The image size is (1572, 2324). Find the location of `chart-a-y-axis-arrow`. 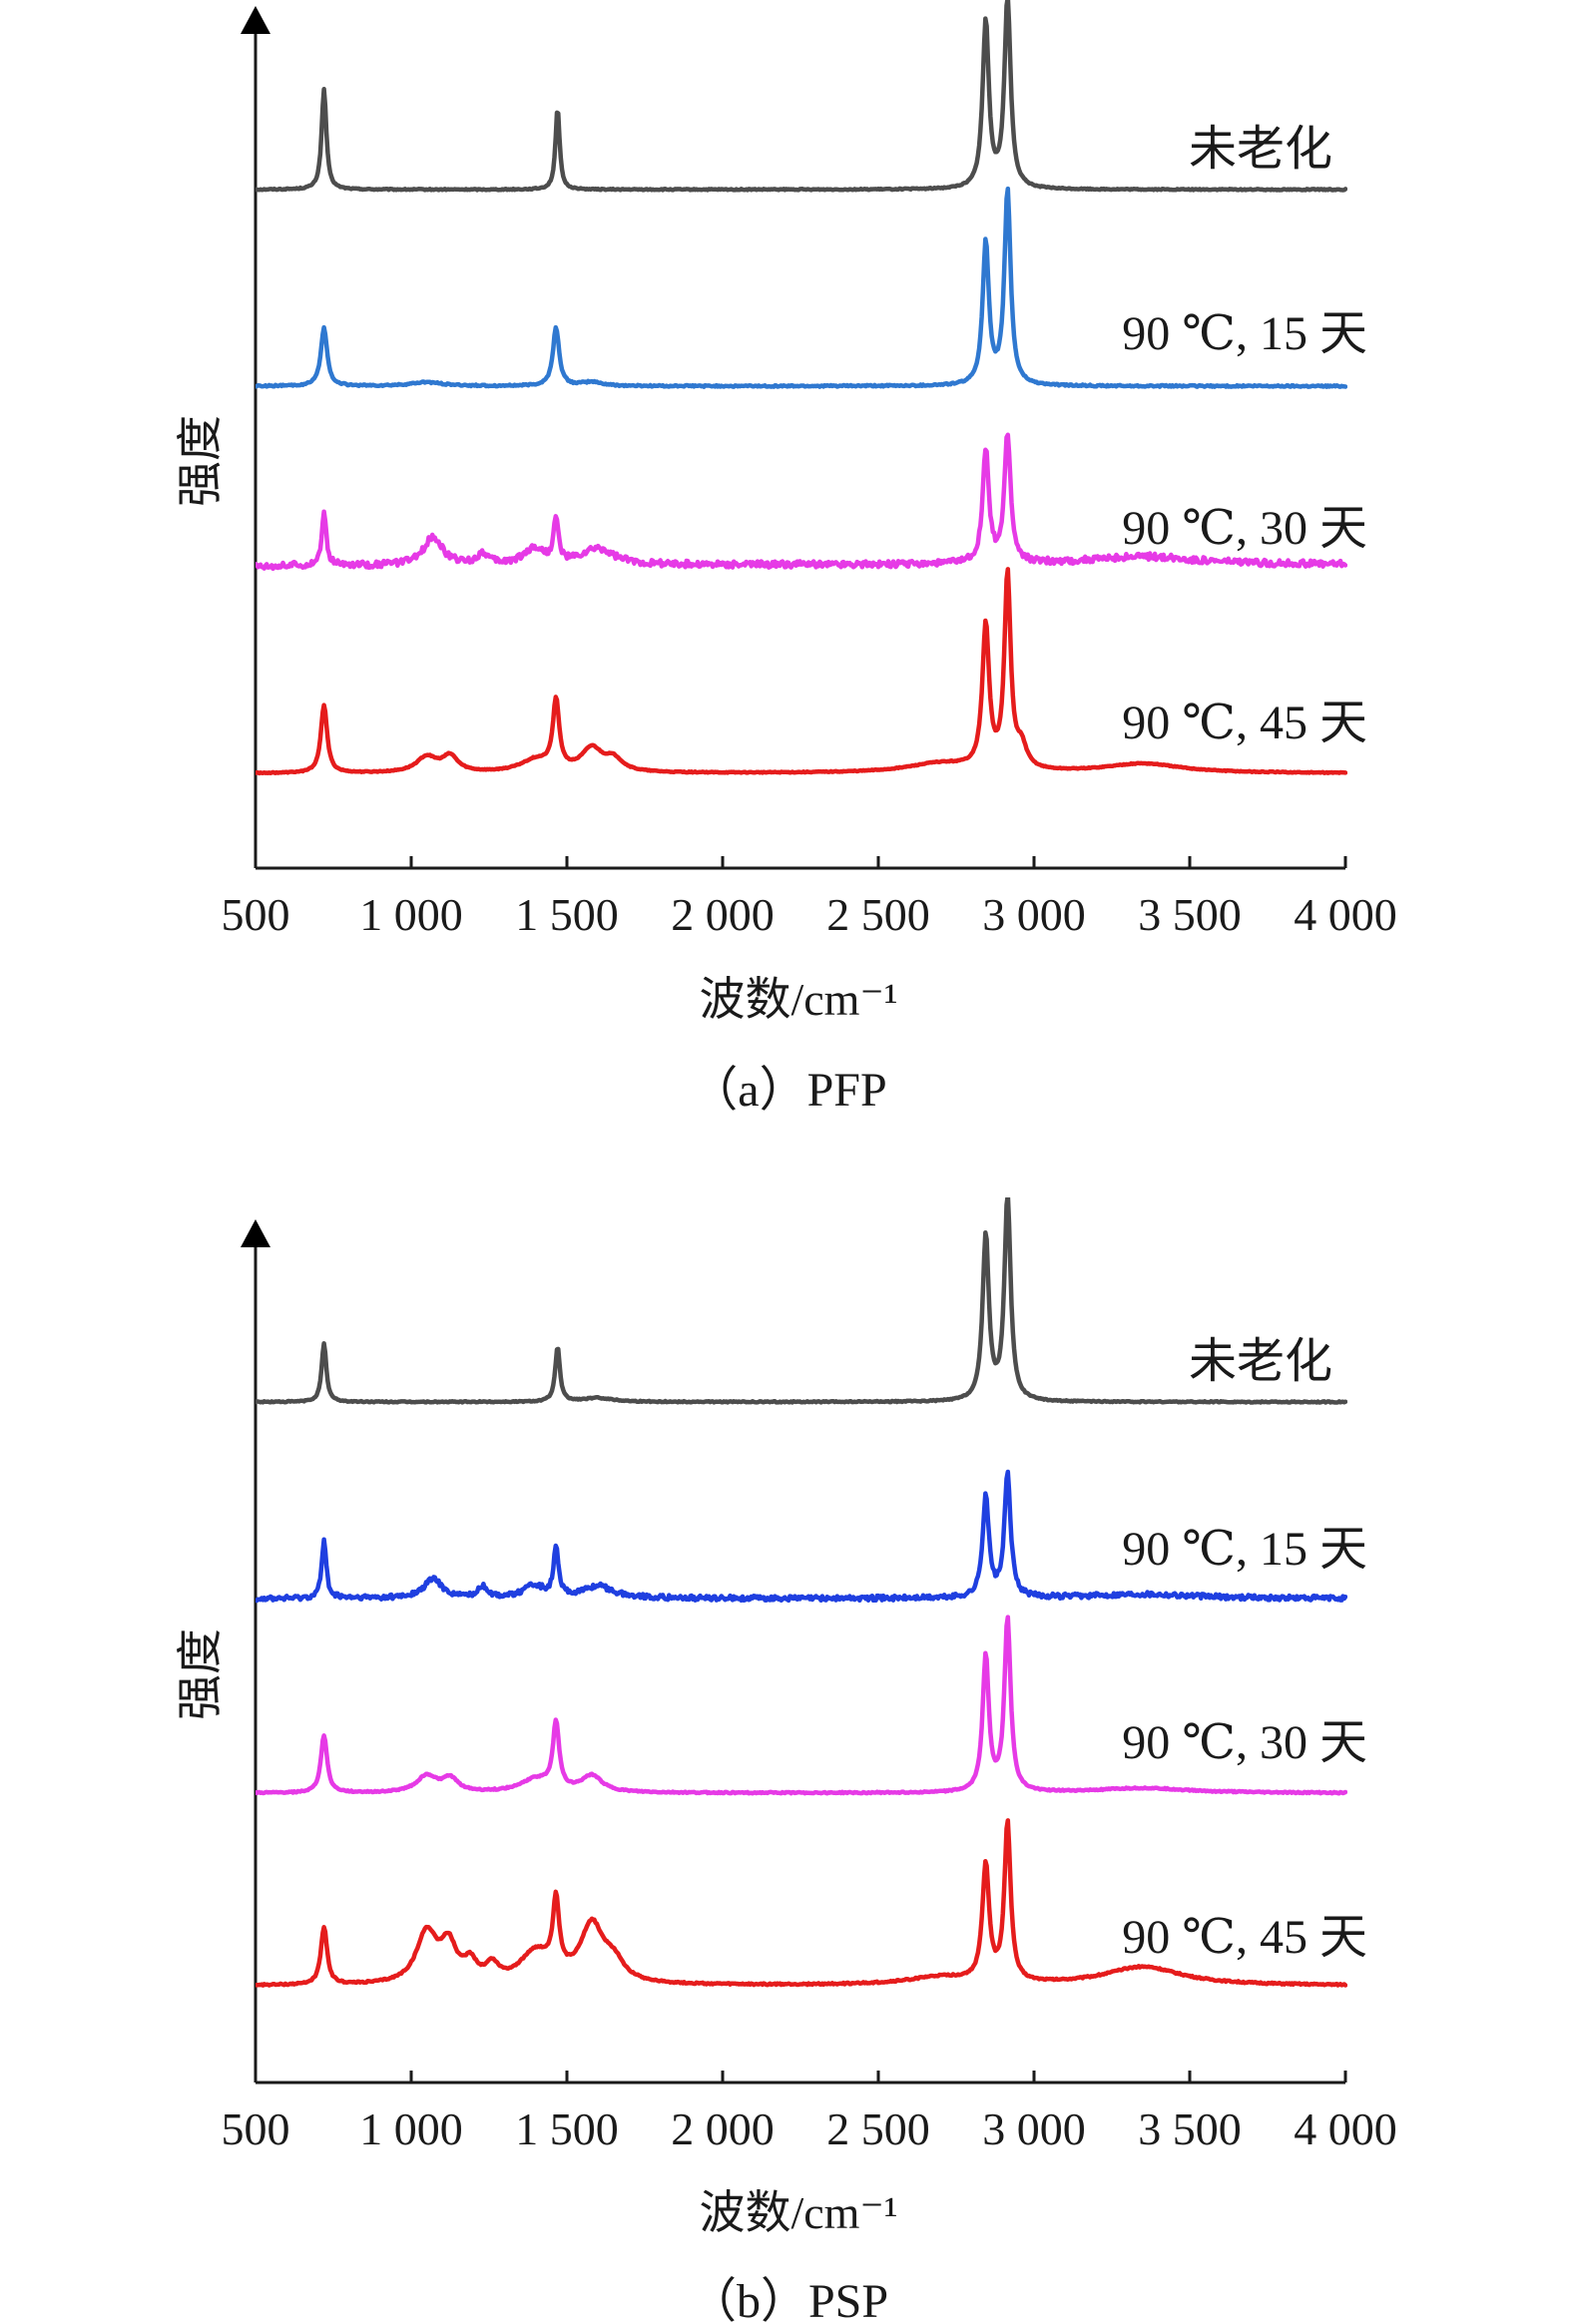

chart-a-y-axis-arrow is located at coordinates (256, 20).